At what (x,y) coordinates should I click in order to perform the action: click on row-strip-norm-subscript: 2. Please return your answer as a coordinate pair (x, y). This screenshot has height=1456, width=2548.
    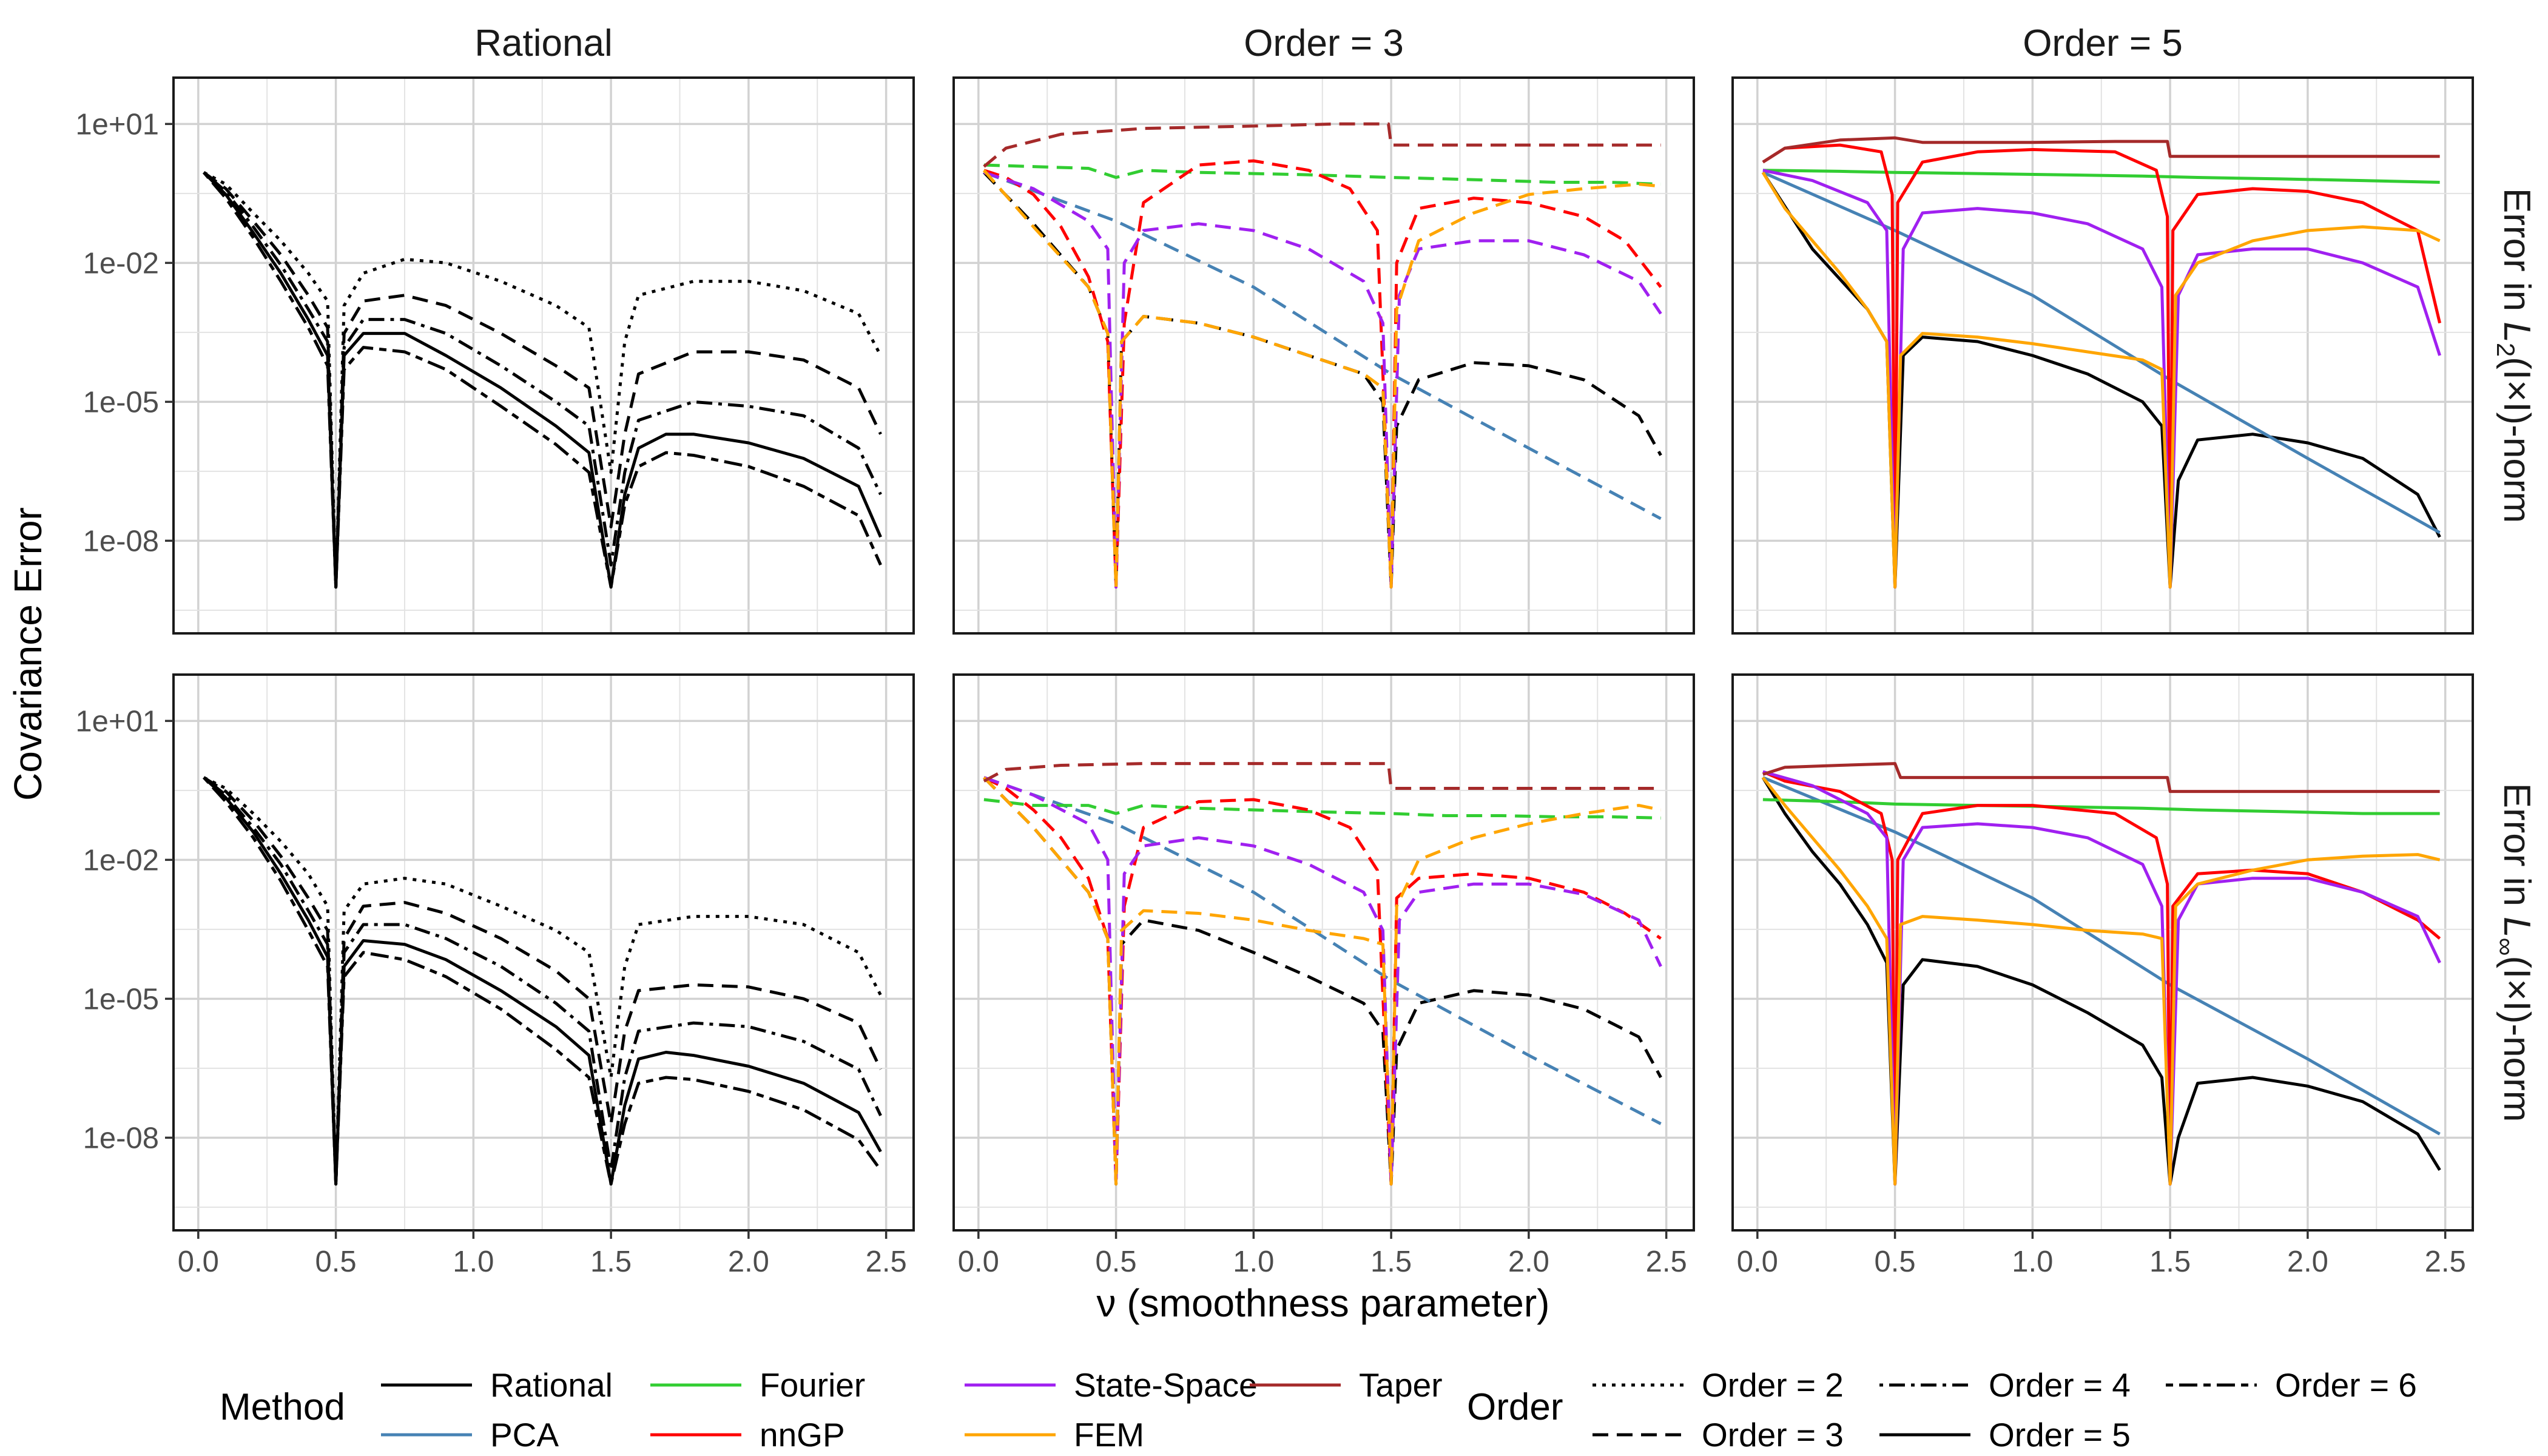
    Looking at the image, I should click on (2506, 350).